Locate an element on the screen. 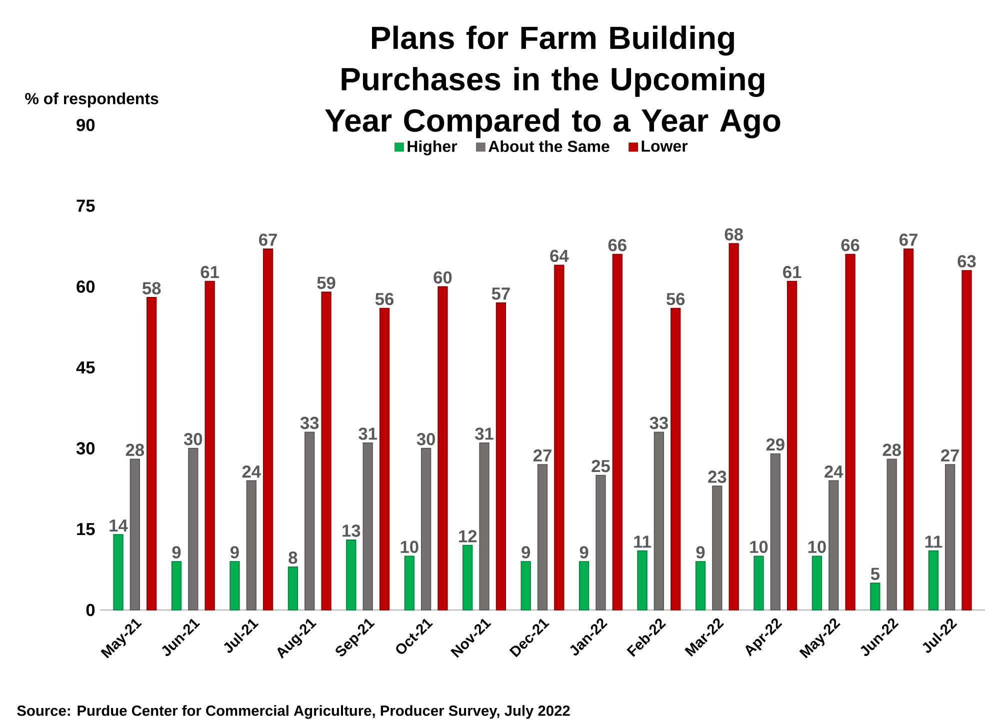 This screenshot has height=725, width=989. data-label: 13 is located at coordinates (351, 530).